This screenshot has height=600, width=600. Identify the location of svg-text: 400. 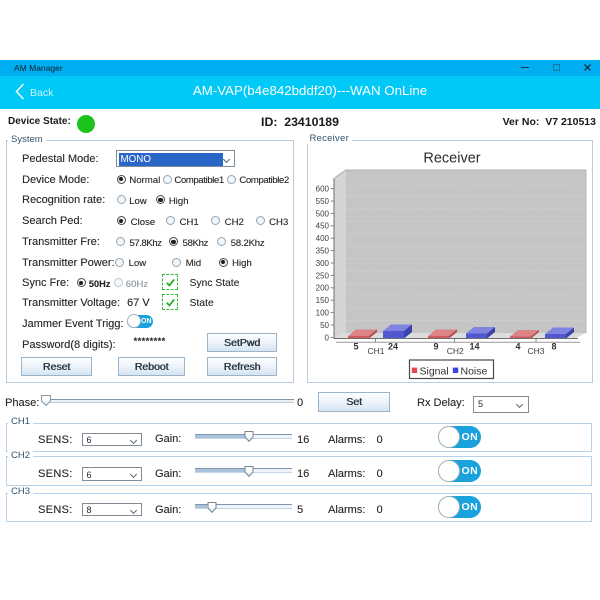
(323, 238).